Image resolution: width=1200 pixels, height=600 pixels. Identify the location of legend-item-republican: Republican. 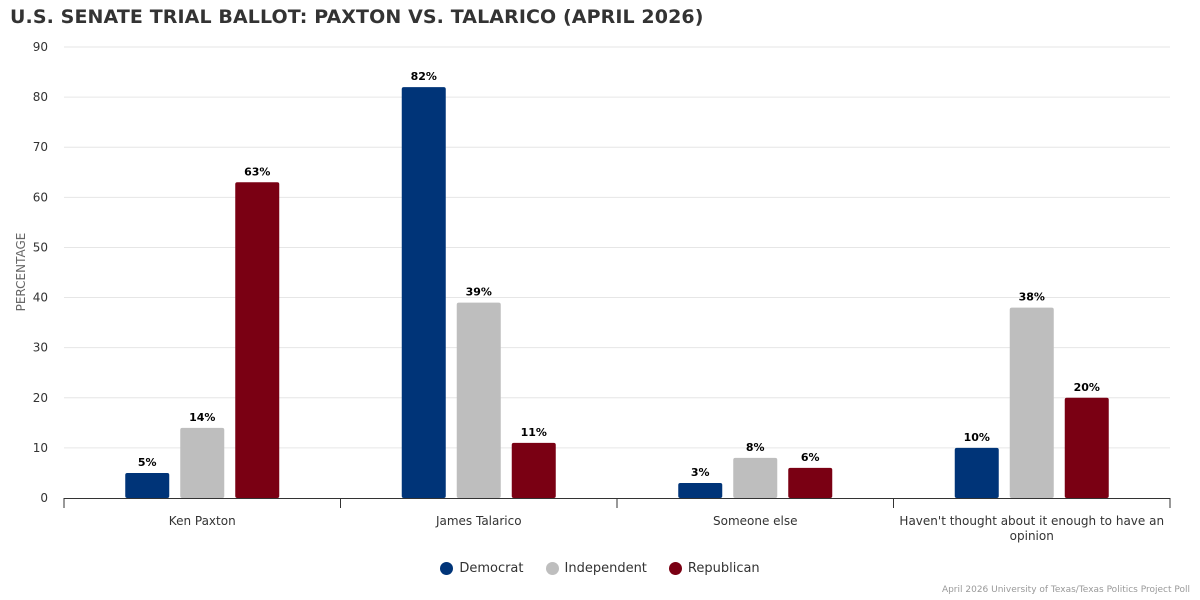
(714, 568).